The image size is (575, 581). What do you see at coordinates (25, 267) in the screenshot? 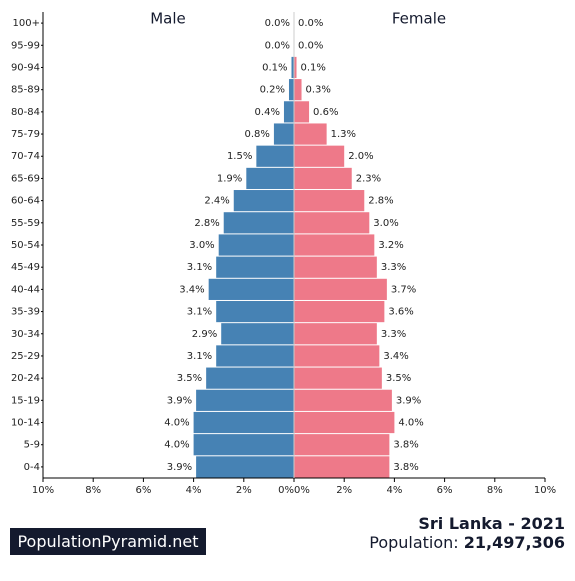
I see `age-label-45-49: 45-49` at bounding box center [25, 267].